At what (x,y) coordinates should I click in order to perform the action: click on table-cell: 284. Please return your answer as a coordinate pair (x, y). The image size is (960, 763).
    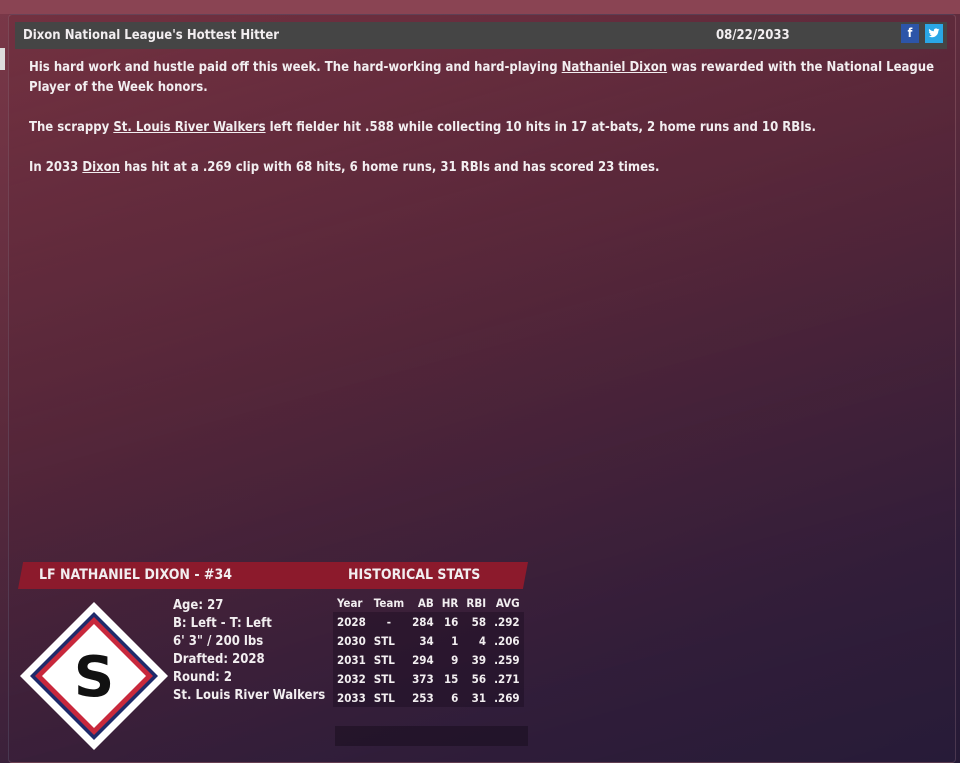
    Looking at the image, I should click on (423, 621).